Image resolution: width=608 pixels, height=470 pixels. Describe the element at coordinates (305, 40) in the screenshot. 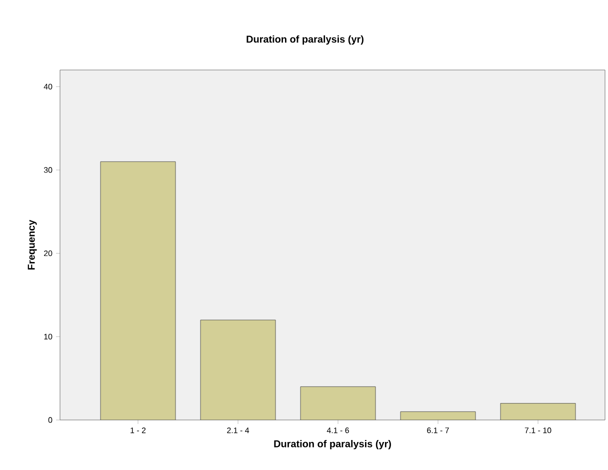

I see `chart-title: Duration of paralysis (yr)` at that location.